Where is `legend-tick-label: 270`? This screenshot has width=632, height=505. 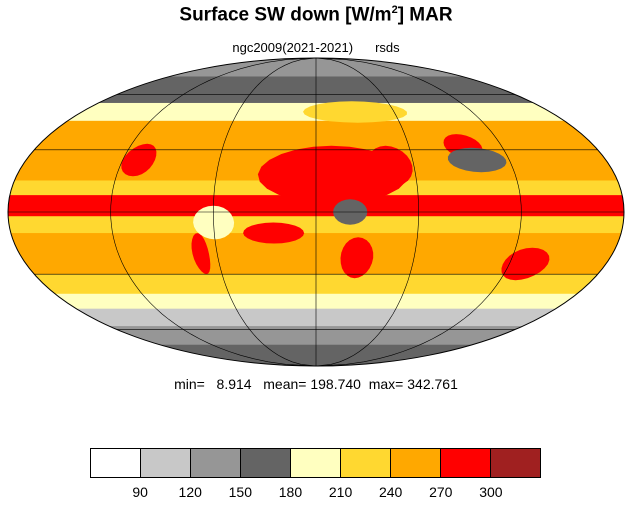 legend-tick-label: 270 is located at coordinates (441, 492).